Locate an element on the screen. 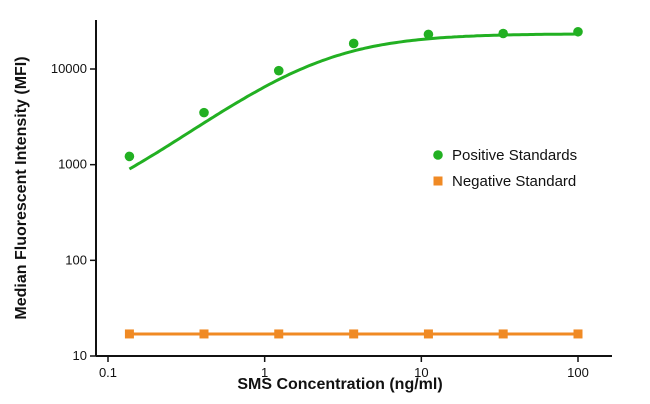 Image resolution: width=650 pixels, height=404 pixels. x-tick-label: 10 is located at coordinates (421, 372).